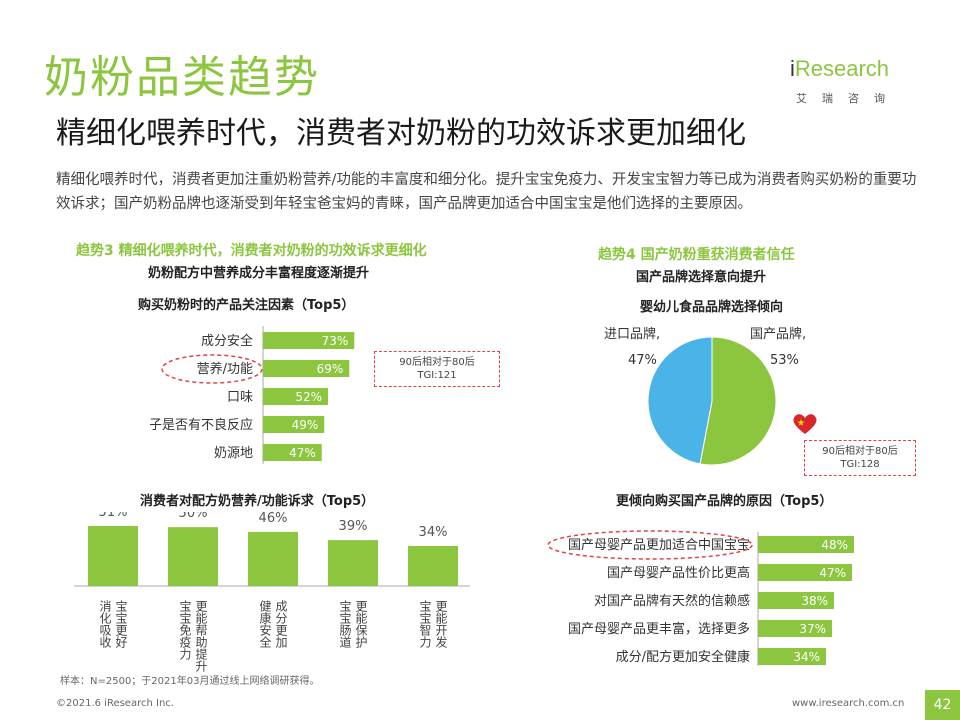 This screenshot has height=720, width=960. Describe the element at coordinates (121, 624) in the screenshot. I see `chart2-category-0: 宝宝更好` at that location.